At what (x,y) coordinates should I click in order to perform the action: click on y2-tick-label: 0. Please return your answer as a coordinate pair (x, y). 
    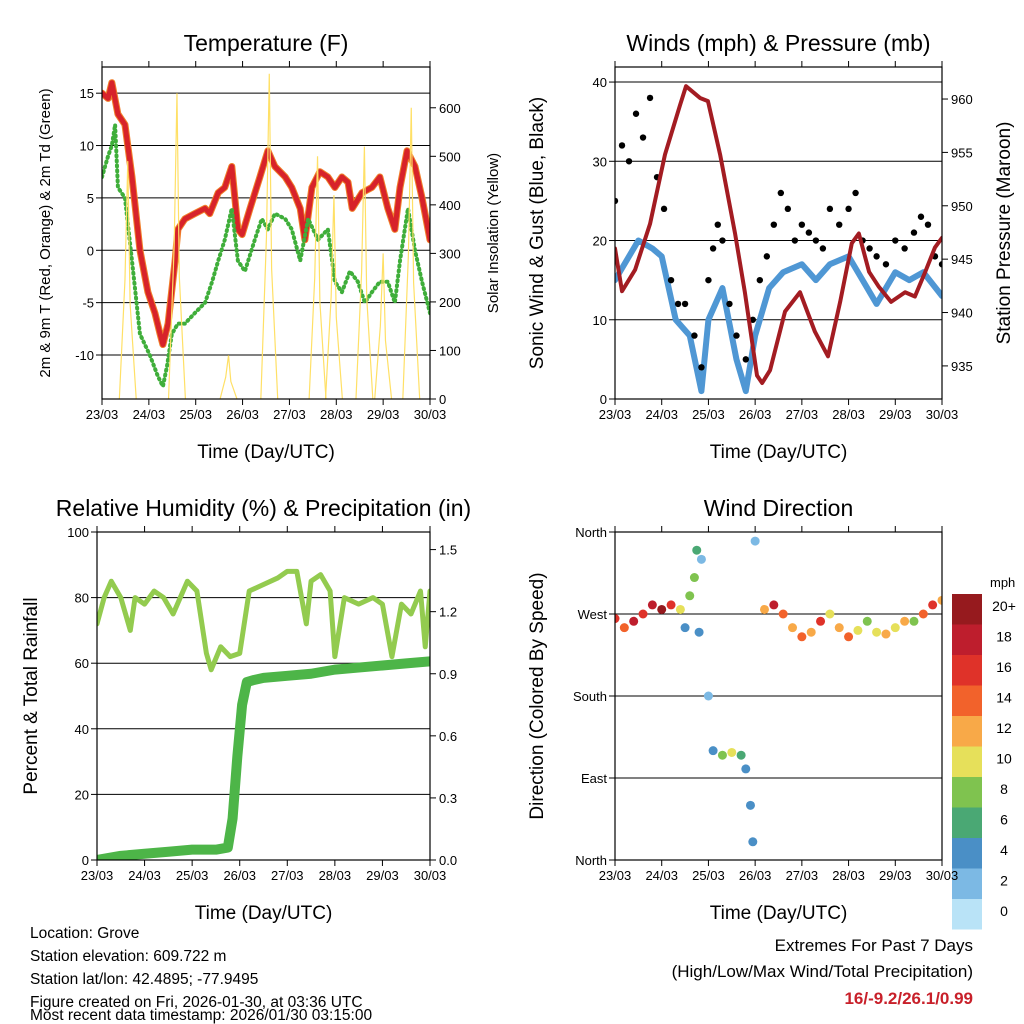
    Looking at the image, I should click on (442, 399).